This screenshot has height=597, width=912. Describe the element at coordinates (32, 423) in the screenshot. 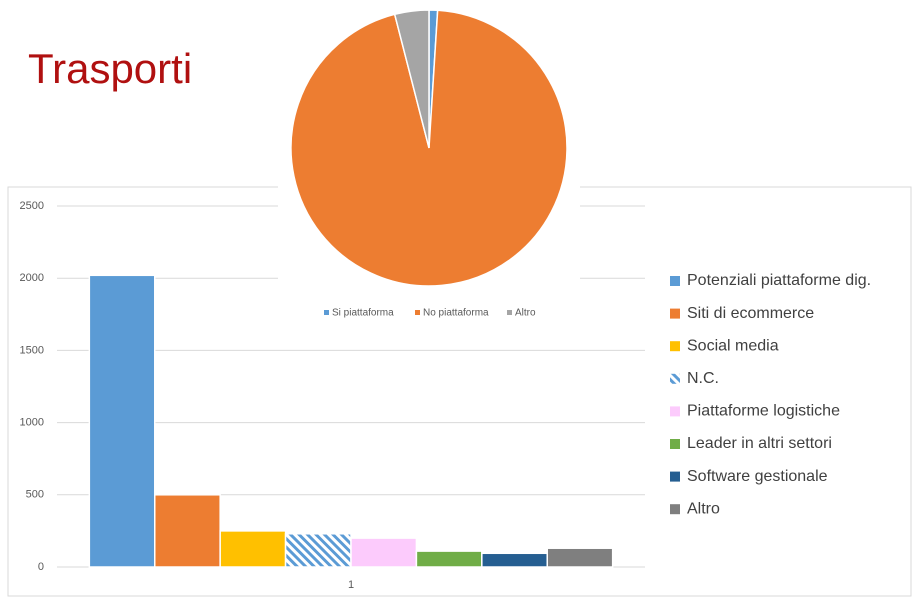

I see `y-tick-label: 1000` at that location.